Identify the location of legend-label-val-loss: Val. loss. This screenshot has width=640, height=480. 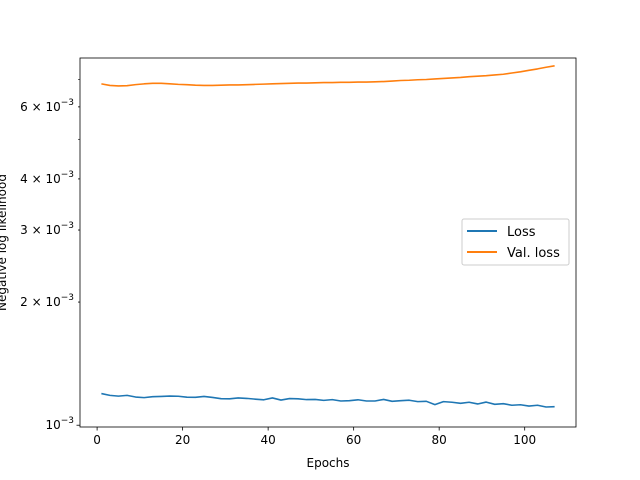
(533, 253).